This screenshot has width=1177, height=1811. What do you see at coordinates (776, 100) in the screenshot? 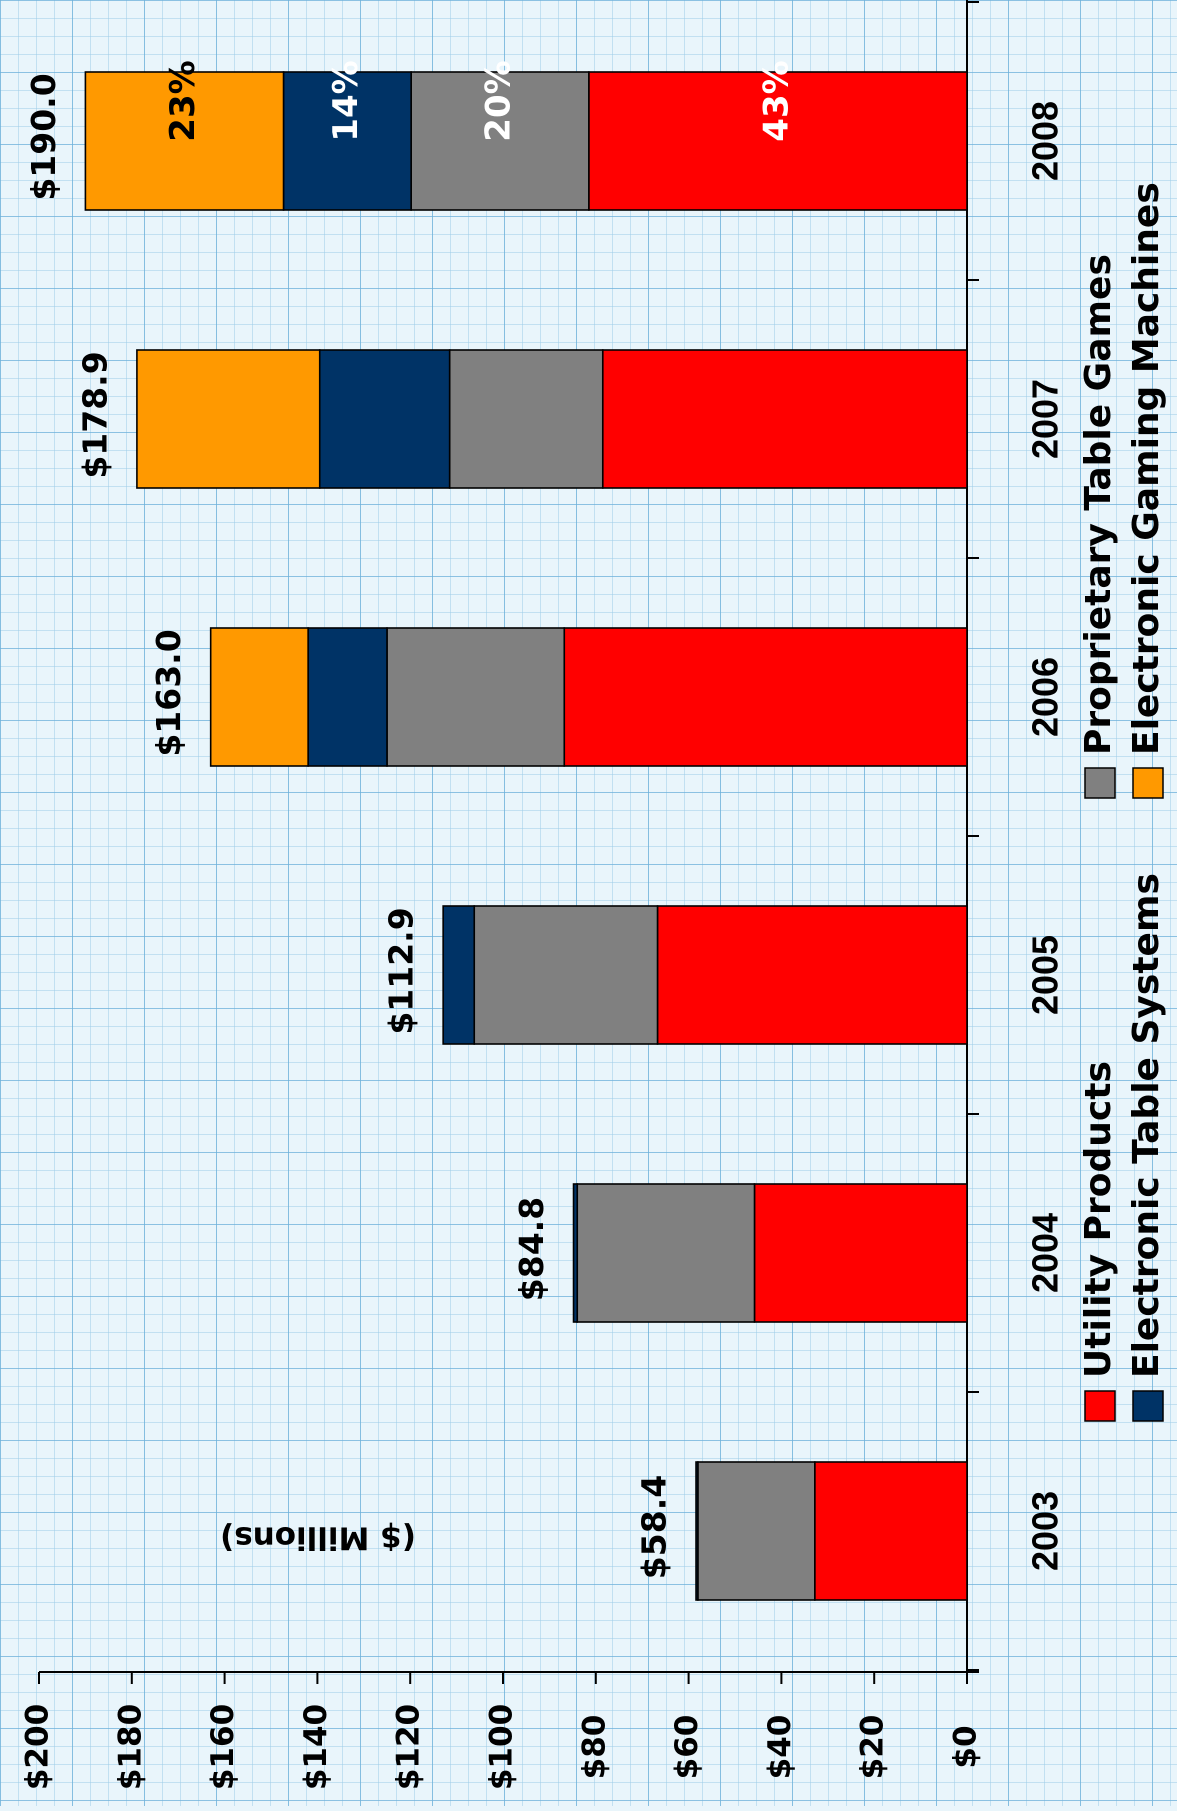
I see `percent-label-utility-products: 43%` at bounding box center [776, 100].